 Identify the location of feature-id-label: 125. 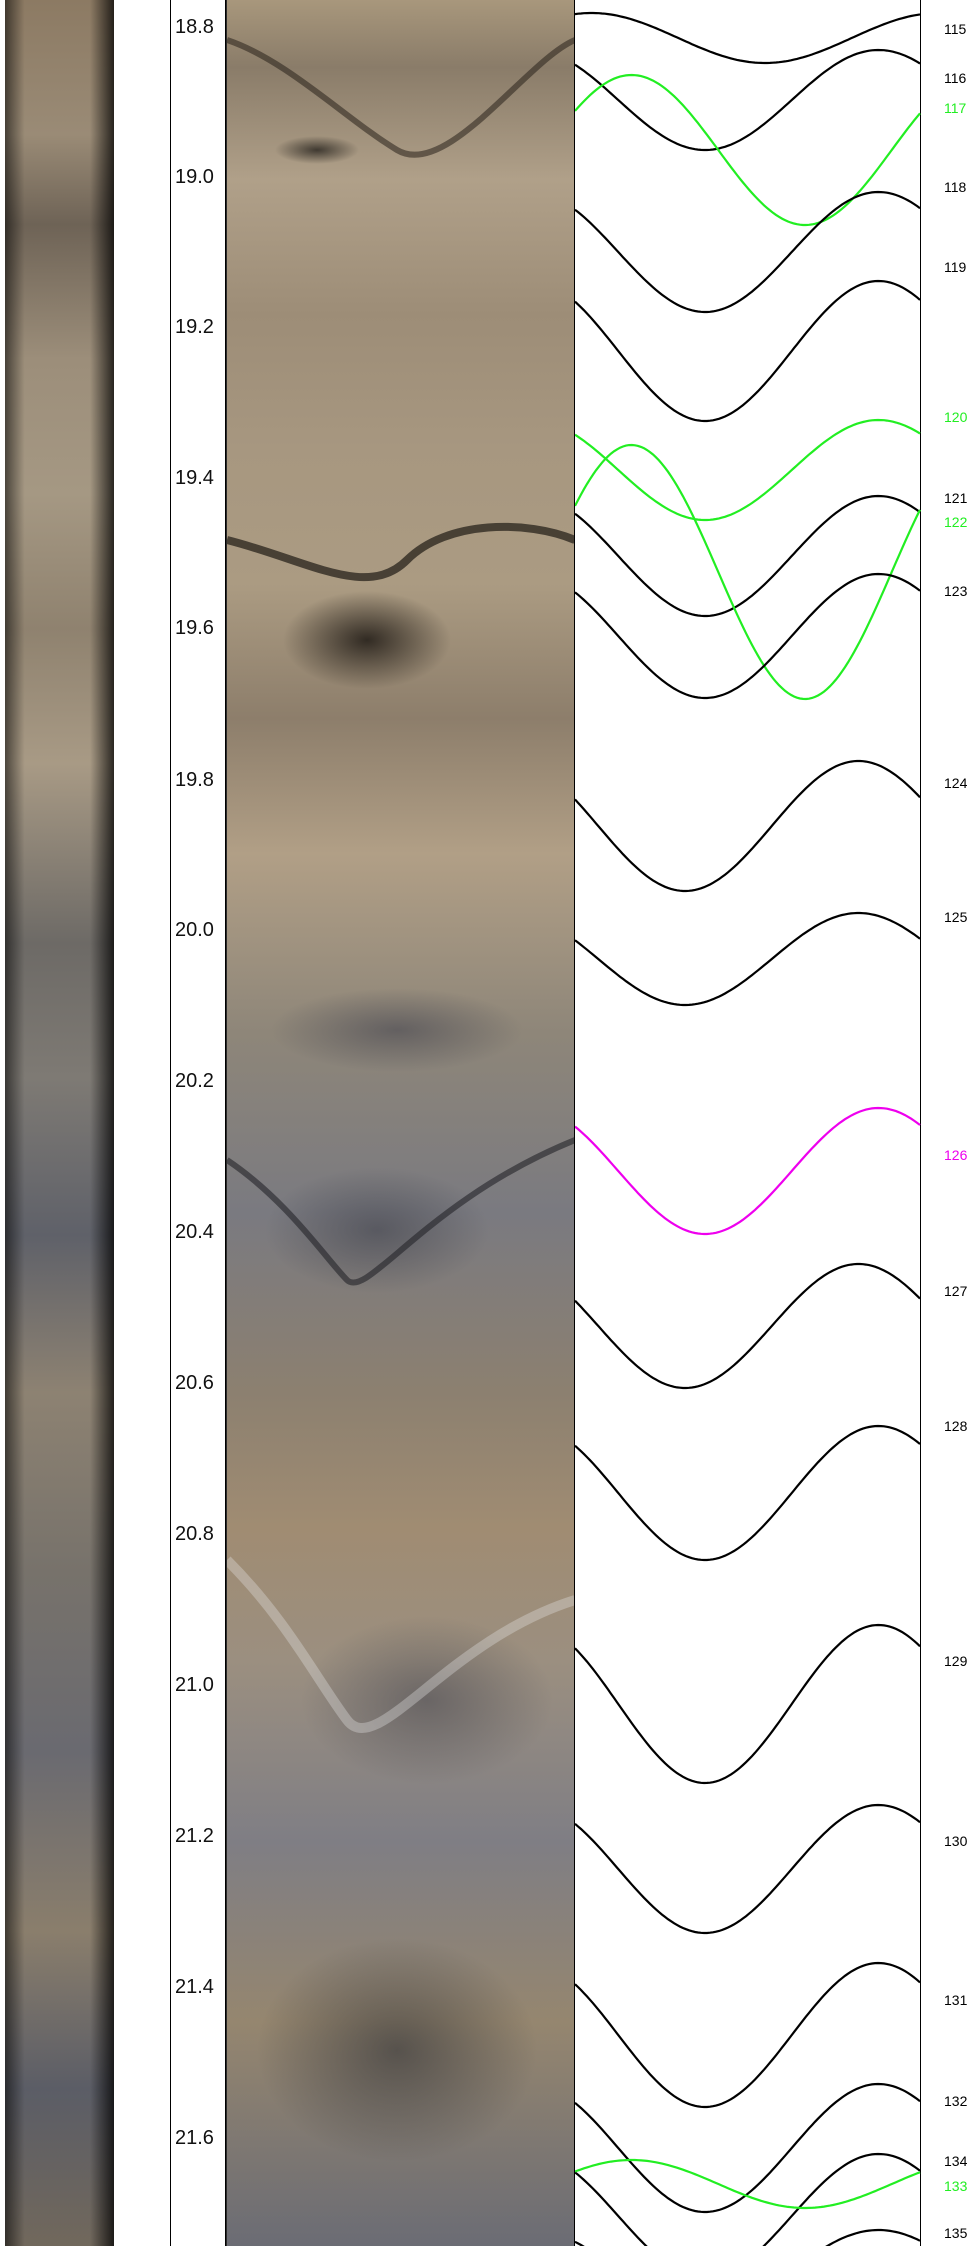
(956, 917).